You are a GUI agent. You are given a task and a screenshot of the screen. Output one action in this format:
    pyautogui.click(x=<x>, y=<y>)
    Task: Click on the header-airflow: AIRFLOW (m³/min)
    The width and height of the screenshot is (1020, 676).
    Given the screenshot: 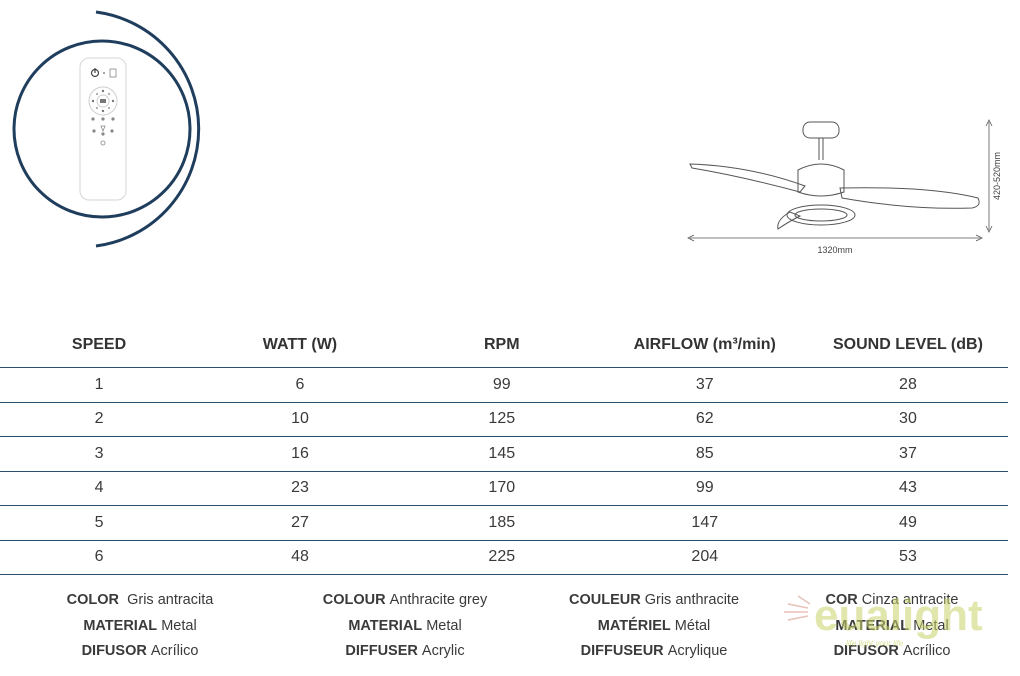 What is the action you would take?
    pyautogui.click(x=704, y=345)
    